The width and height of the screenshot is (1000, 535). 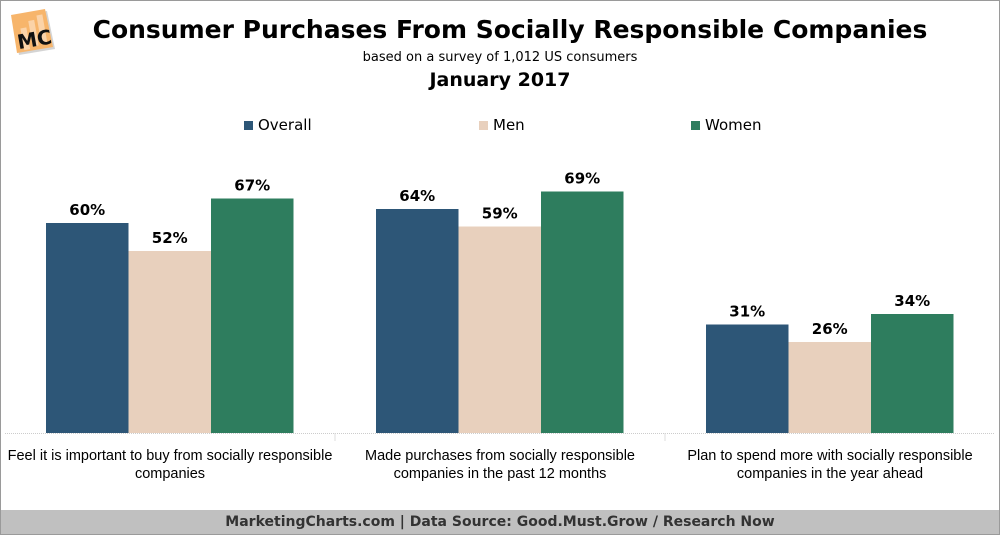 I want to click on legend: Overall Men Women, so click(x=500, y=125).